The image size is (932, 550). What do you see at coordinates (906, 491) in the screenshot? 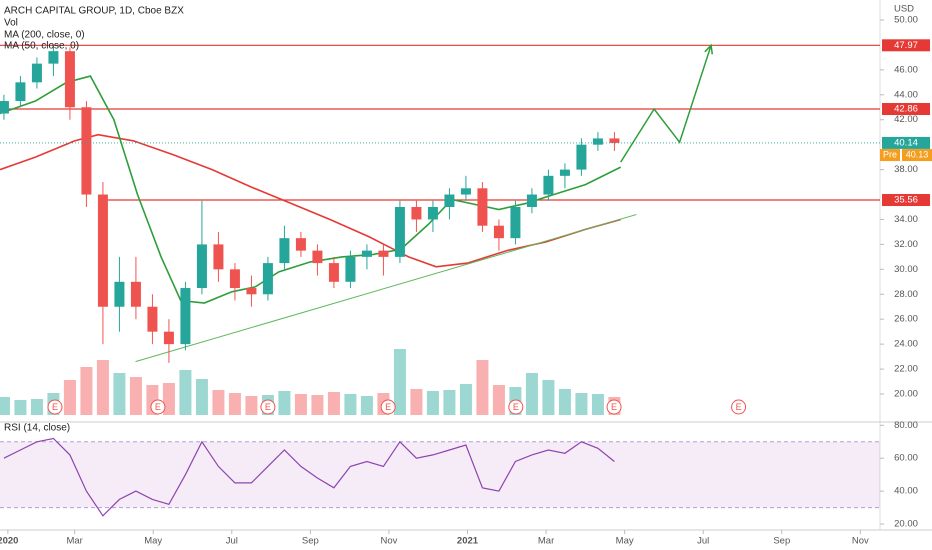
I see `rsi-tick-label: 40.00` at bounding box center [906, 491].